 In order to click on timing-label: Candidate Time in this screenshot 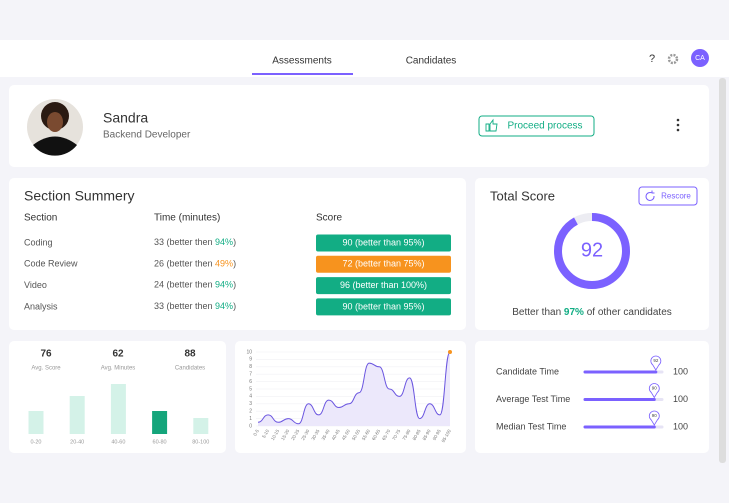, I will do `click(527, 371)`.